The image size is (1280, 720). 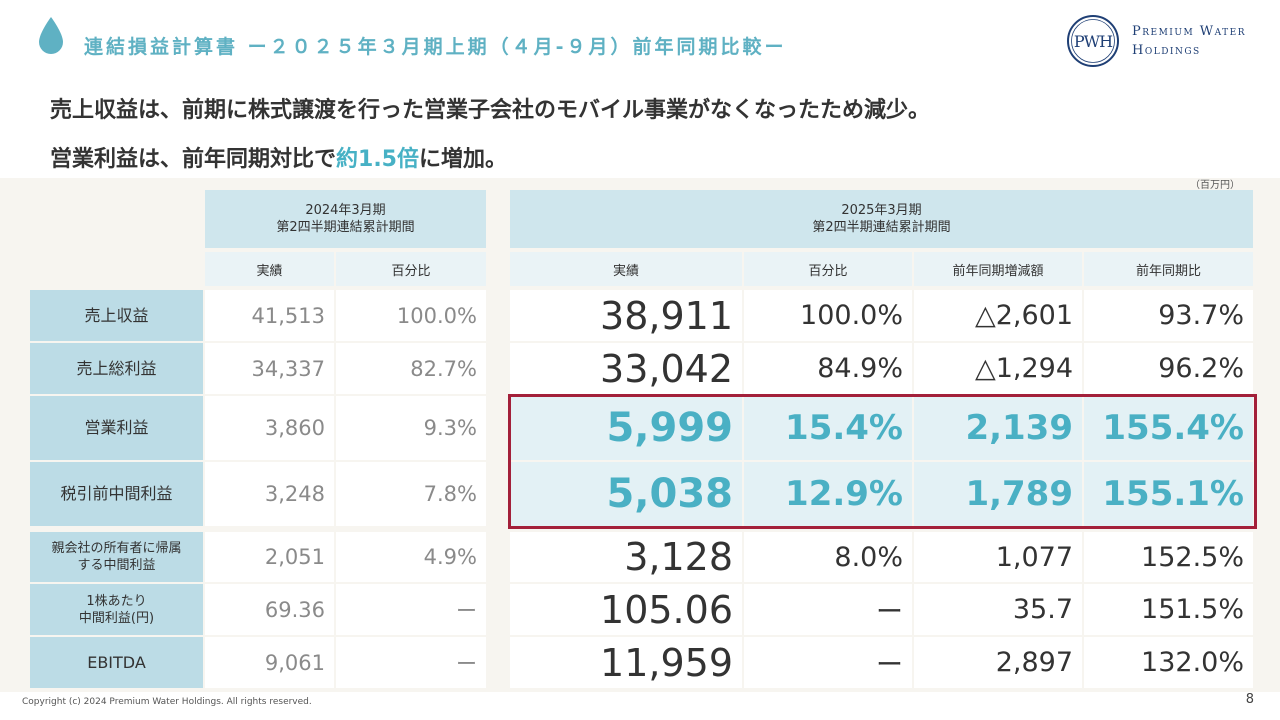 What do you see at coordinates (1168, 609) in the screenshot?
I see `cell-yoy: 151.5%` at bounding box center [1168, 609].